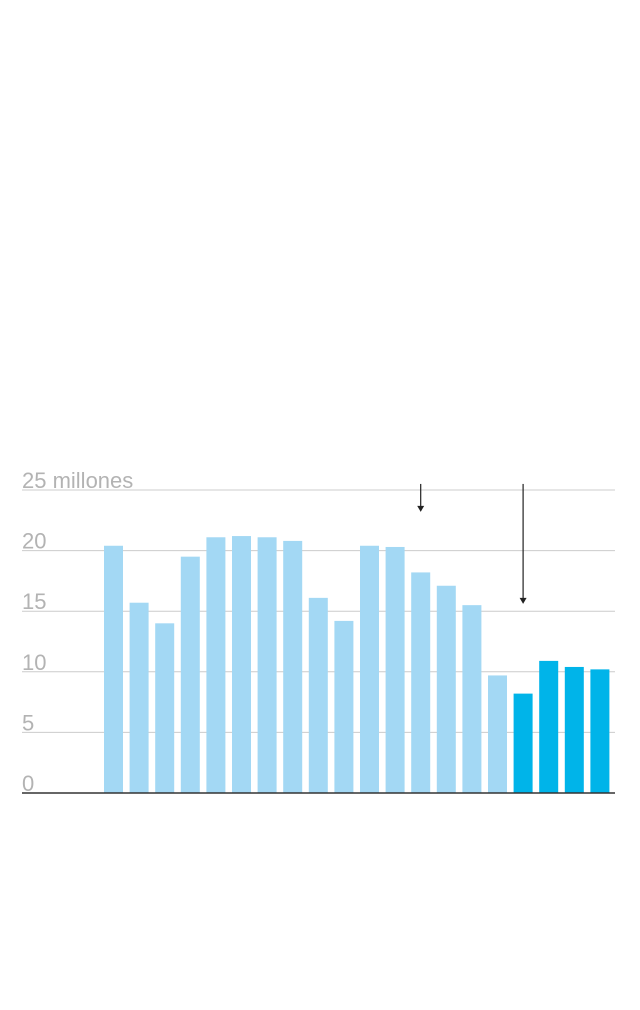 This screenshot has width=640, height=1010. What do you see at coordinates (34, 662) in the screenshot?
I see `y-tick-label: 10` at bounding box center [34, 662].